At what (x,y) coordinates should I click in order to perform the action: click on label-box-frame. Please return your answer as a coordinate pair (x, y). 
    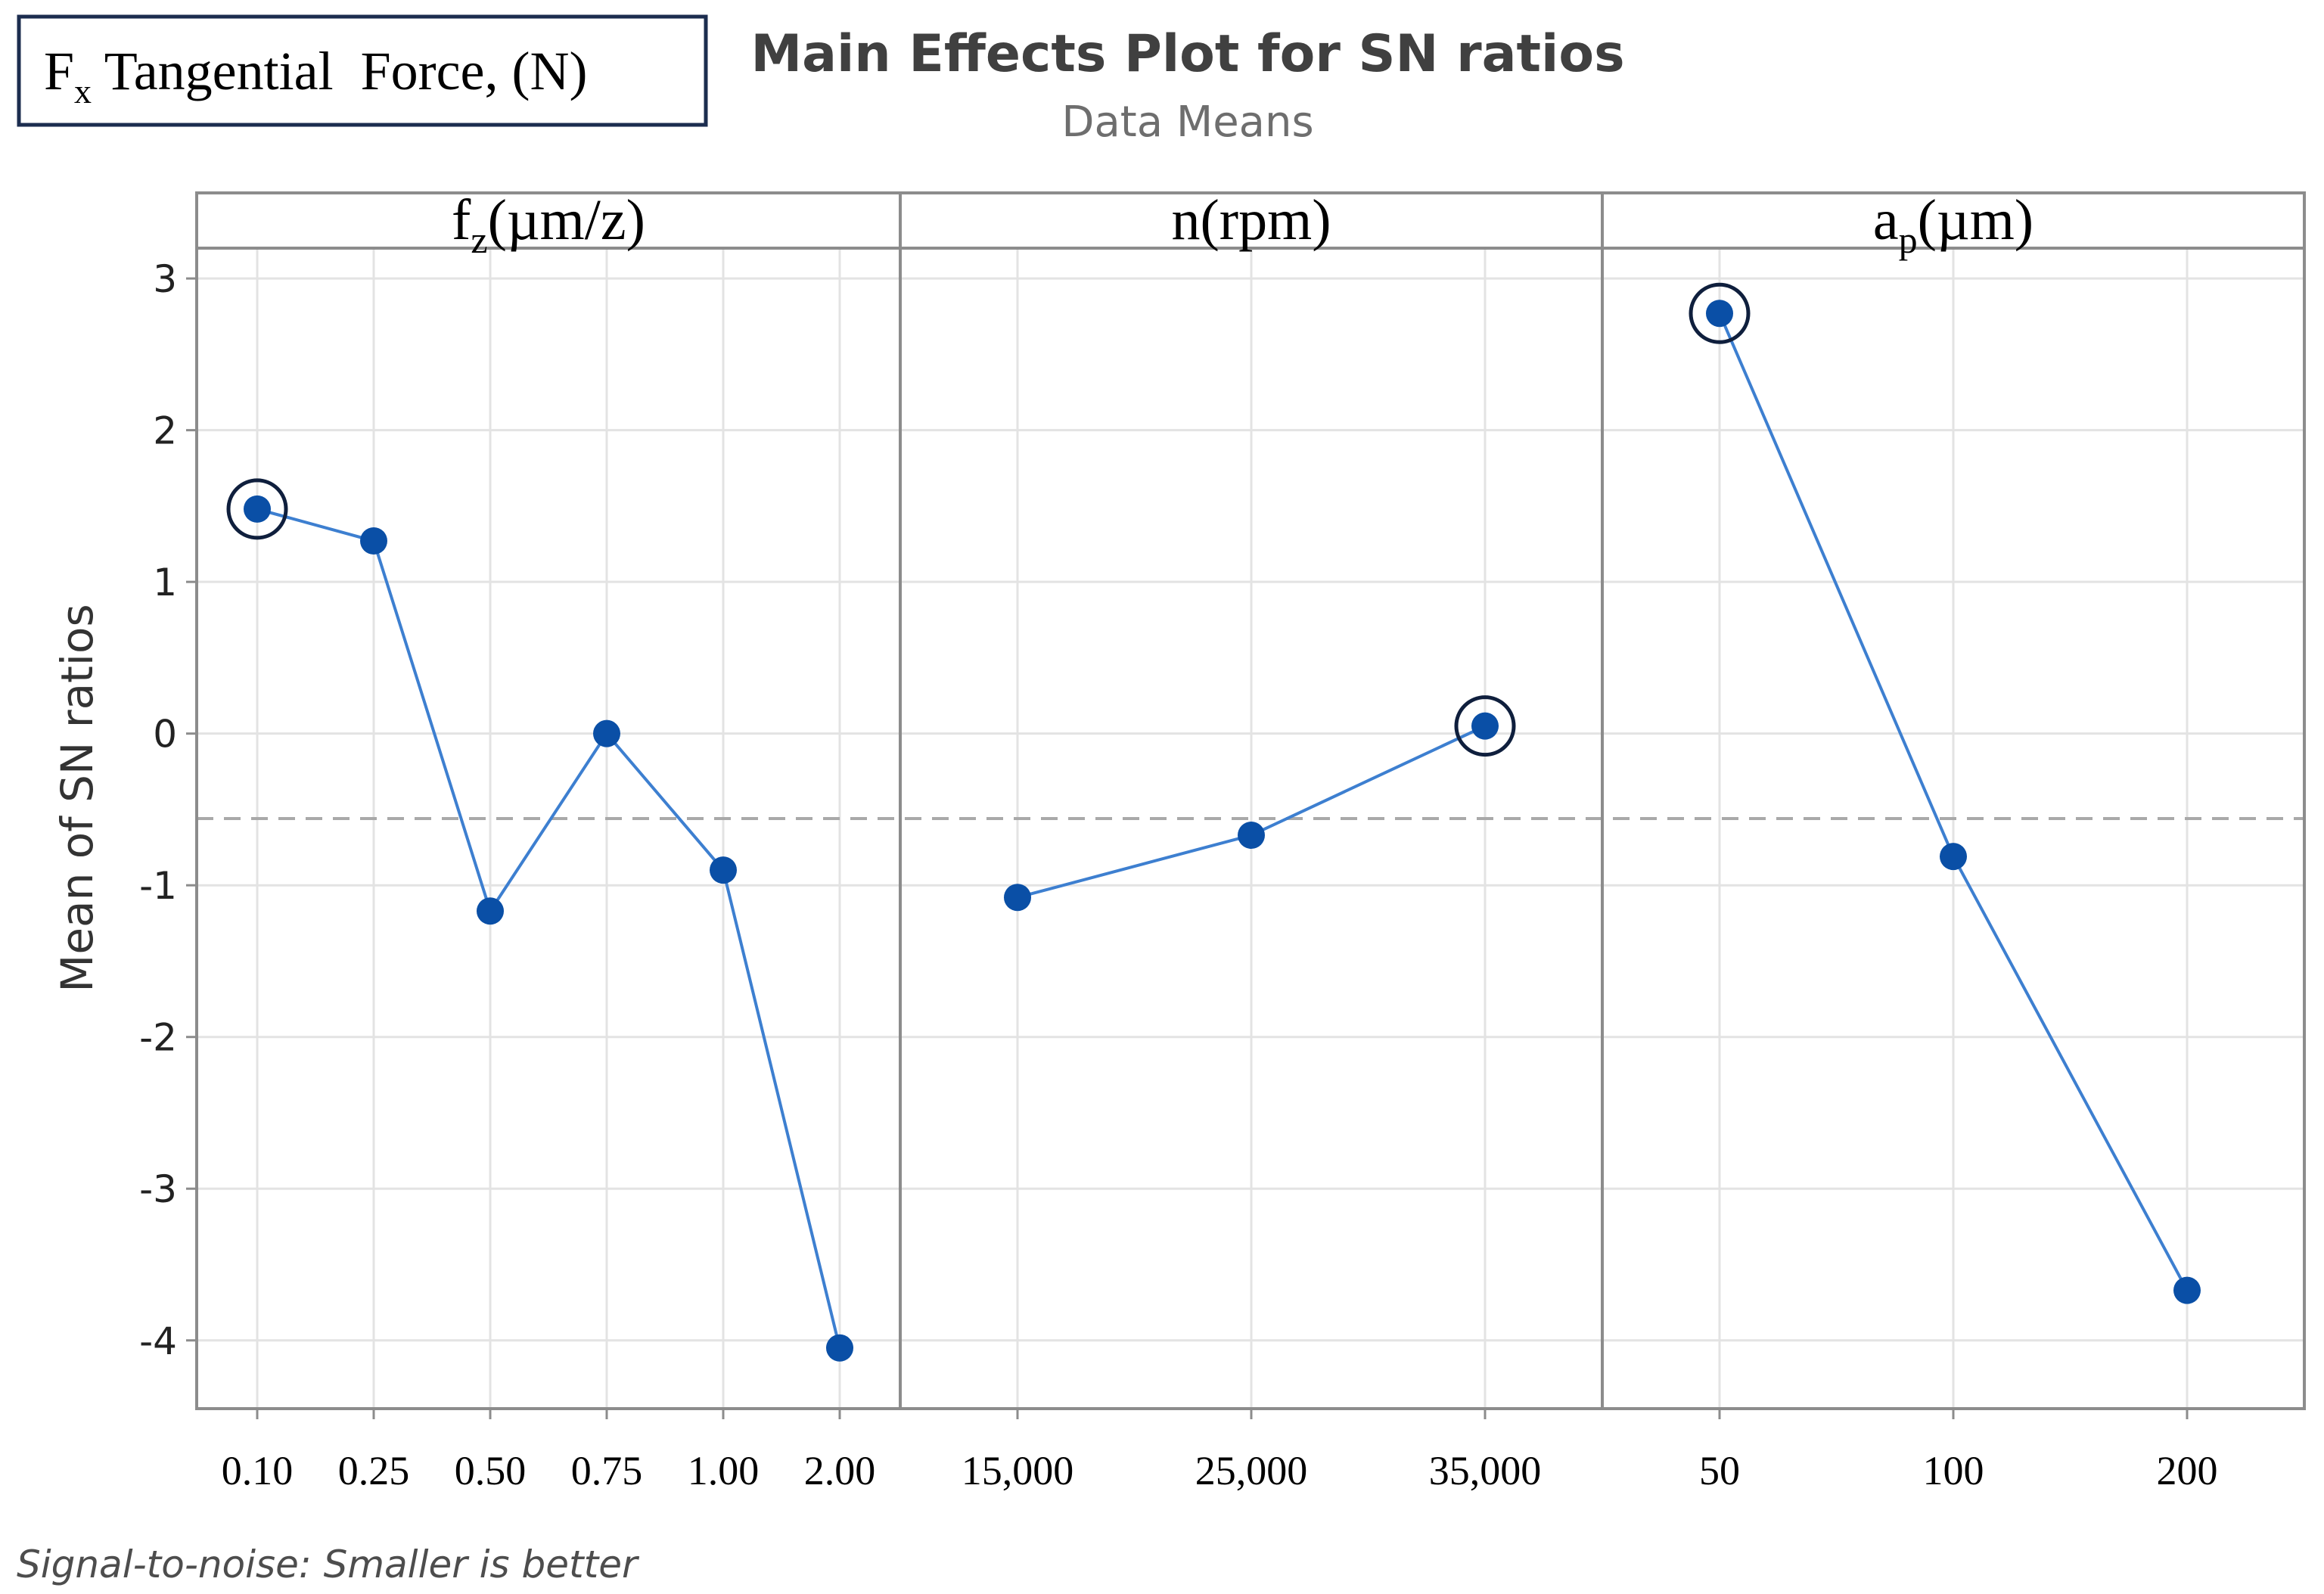
    Looking at the image, I should click on (362, 70).